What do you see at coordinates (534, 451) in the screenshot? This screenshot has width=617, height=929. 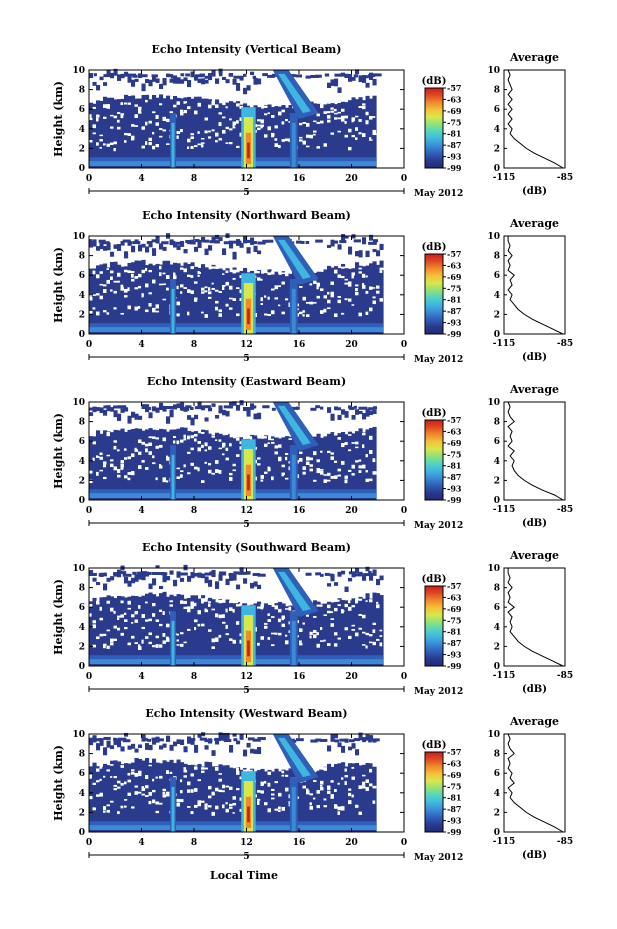 I see `average-frame` at bounding box center [534, 451].